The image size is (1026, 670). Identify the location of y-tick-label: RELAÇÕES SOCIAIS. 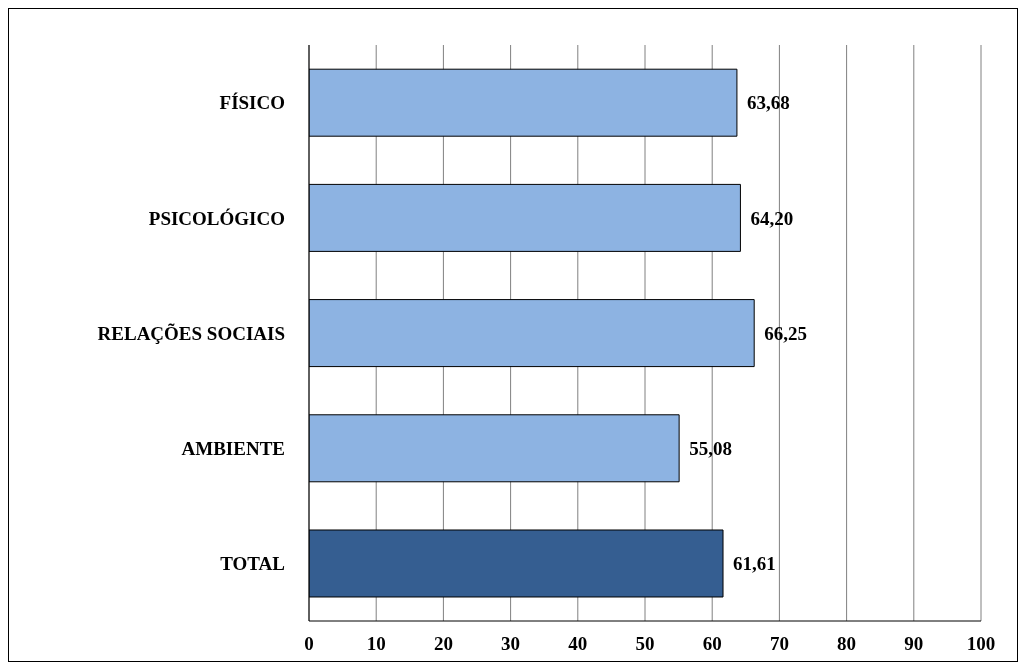
(191, 333).